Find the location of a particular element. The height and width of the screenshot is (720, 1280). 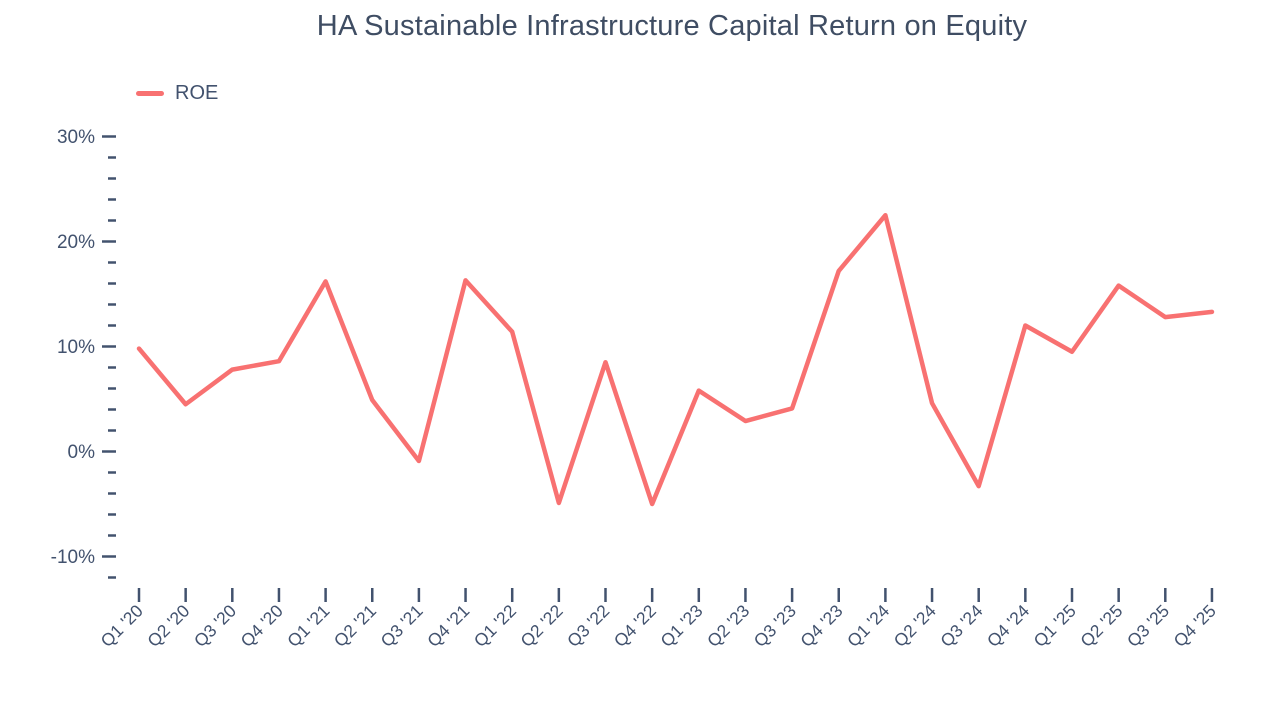

x-tick-label: Q2 '24 is located at coordinates (915, 625).